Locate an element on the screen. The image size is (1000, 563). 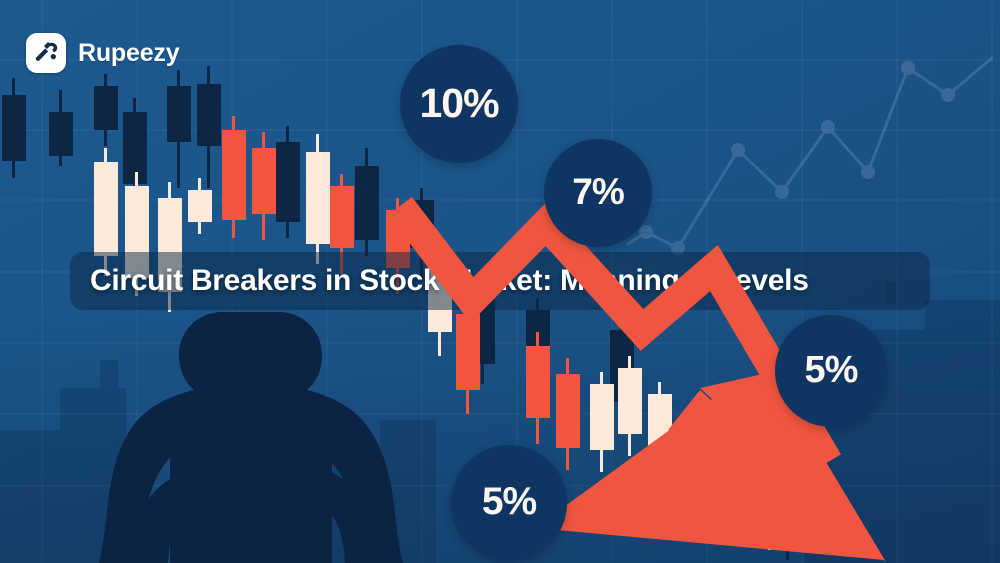
percent-bubble-7: 7% is located at coordinates (598, 193).